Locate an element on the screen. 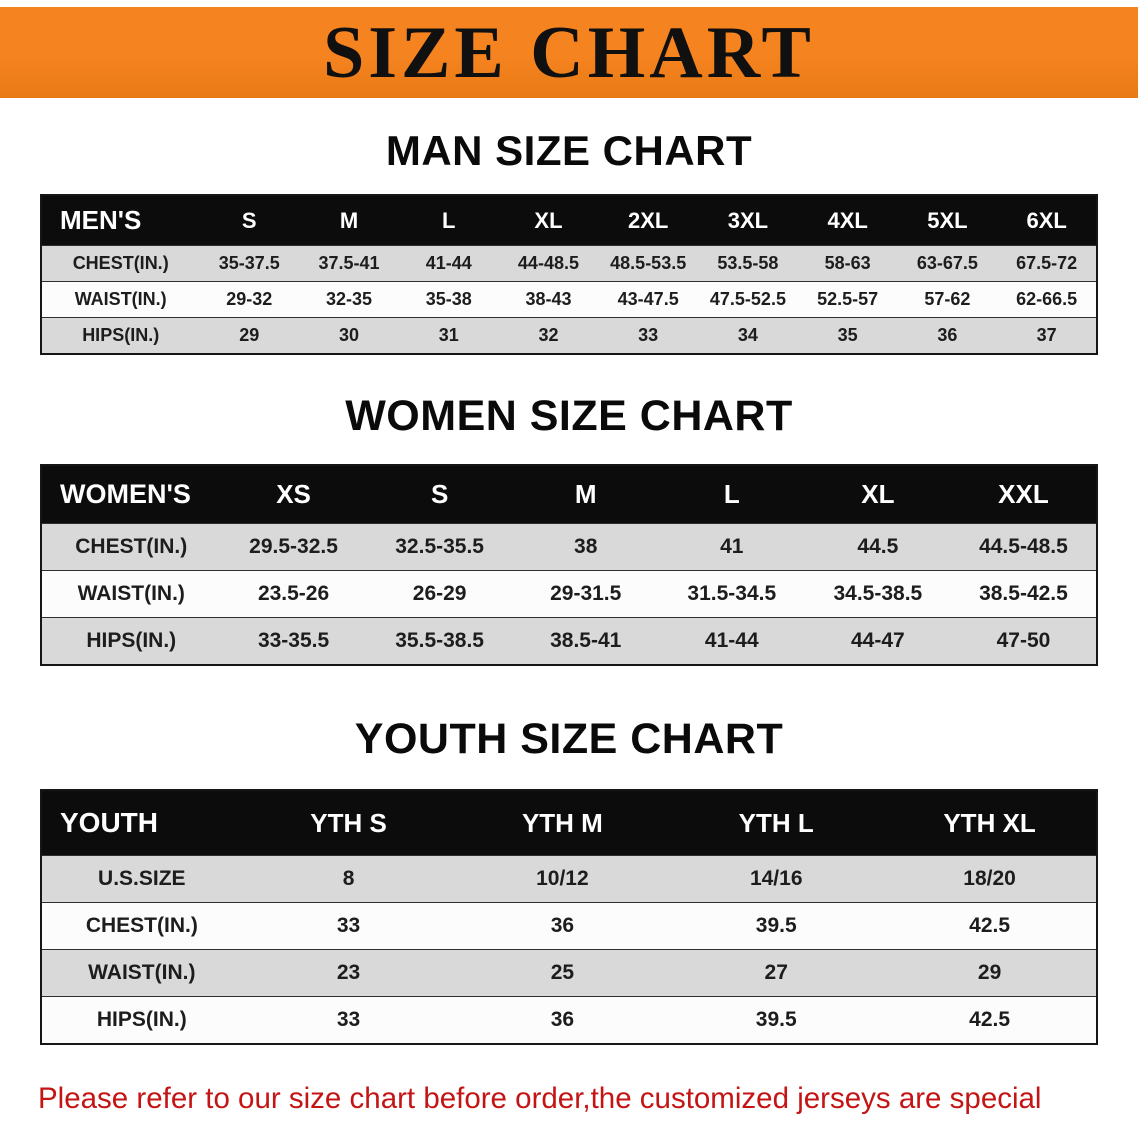 This screenshot has height=1132, width=1138. page-title: SIZE CHART is located at coordinates (569, 52).